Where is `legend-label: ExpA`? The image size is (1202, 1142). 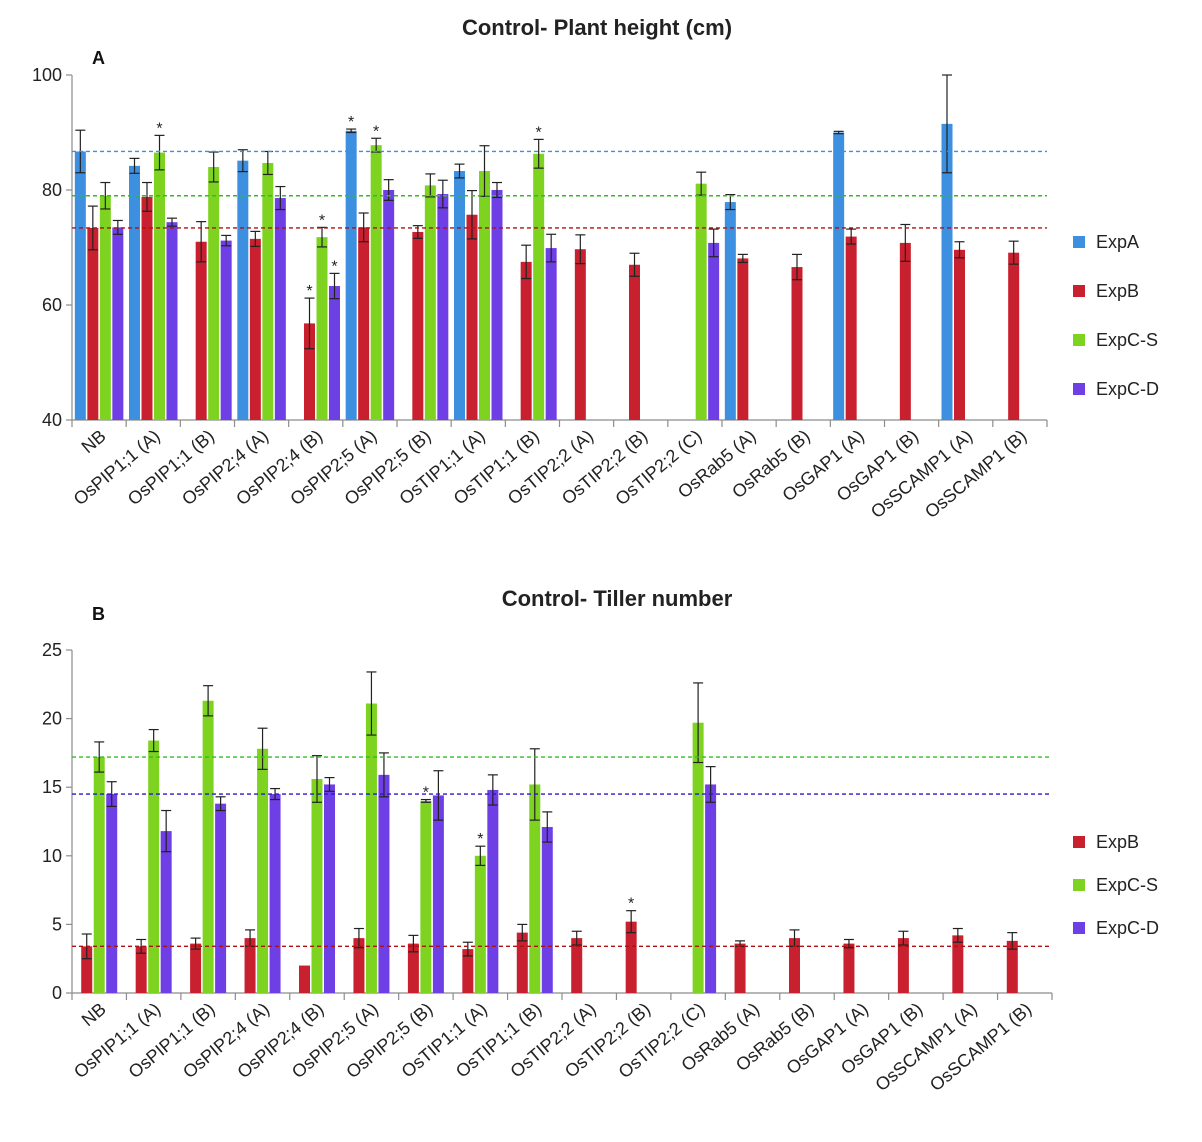
legend-label: ExpA is located at coordinates (1117, 242).